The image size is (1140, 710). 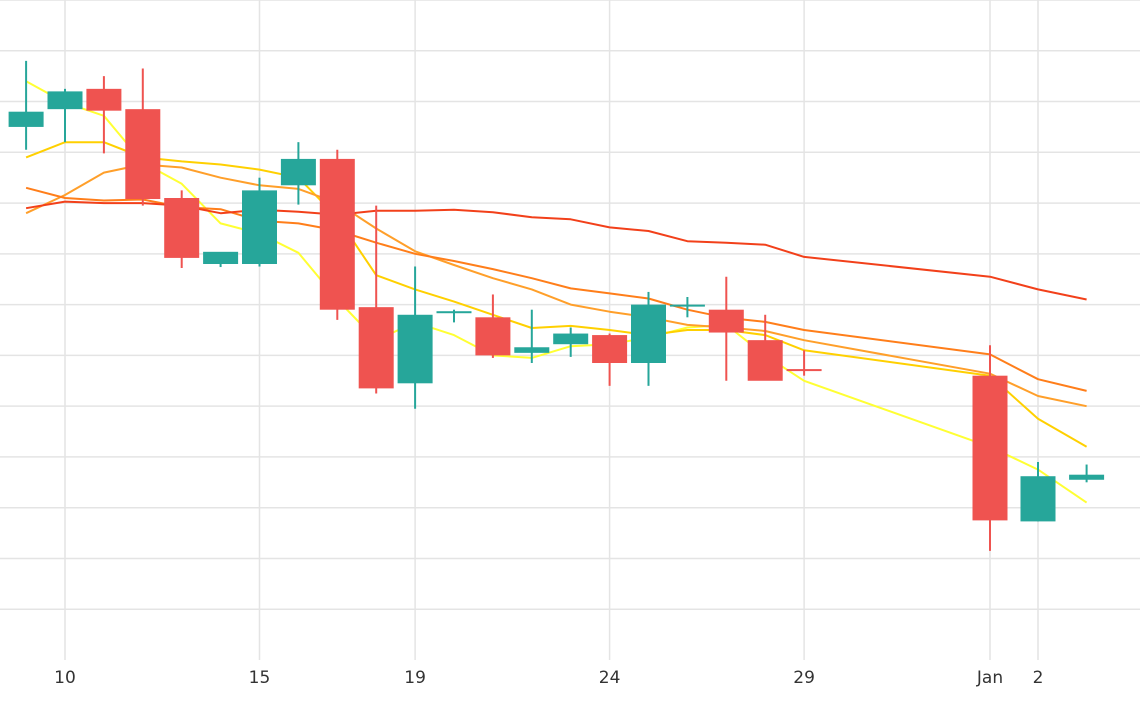 I want to click on x-tick-label: 24, so click(x=610, y=678).